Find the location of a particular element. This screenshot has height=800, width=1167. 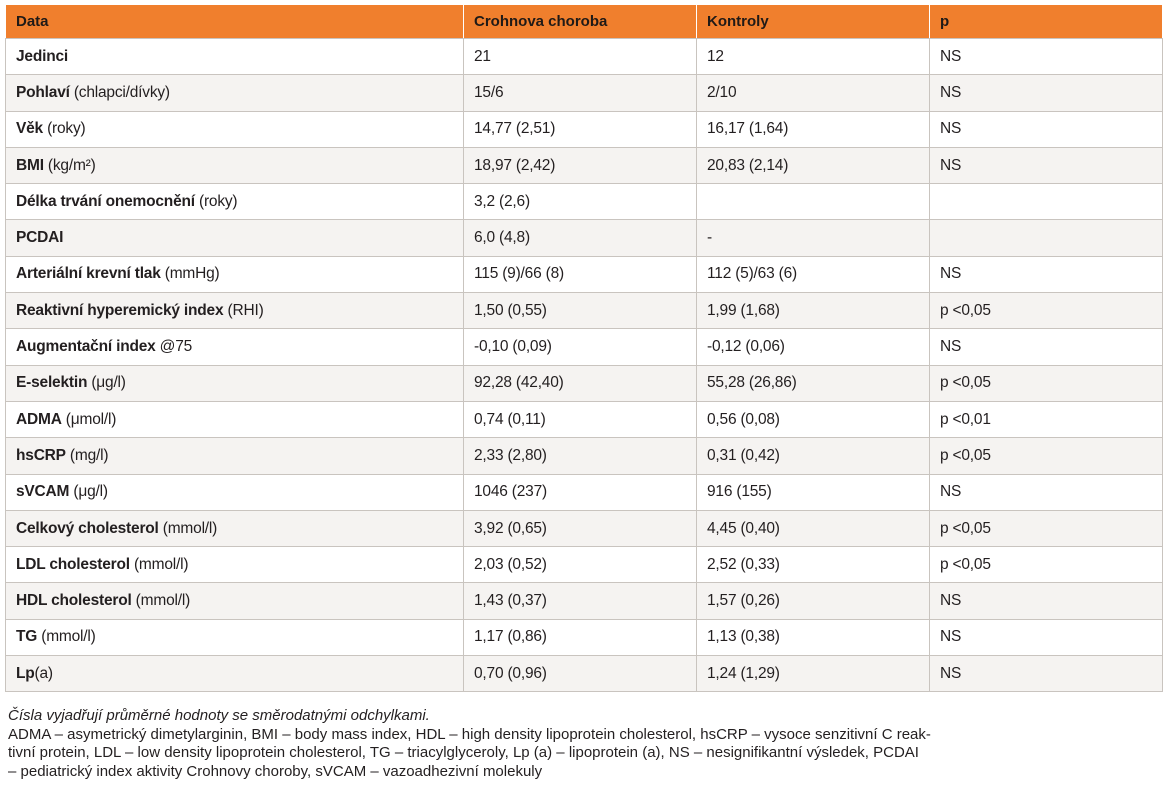

row-label: Lp is located at coordinates (25, 673).